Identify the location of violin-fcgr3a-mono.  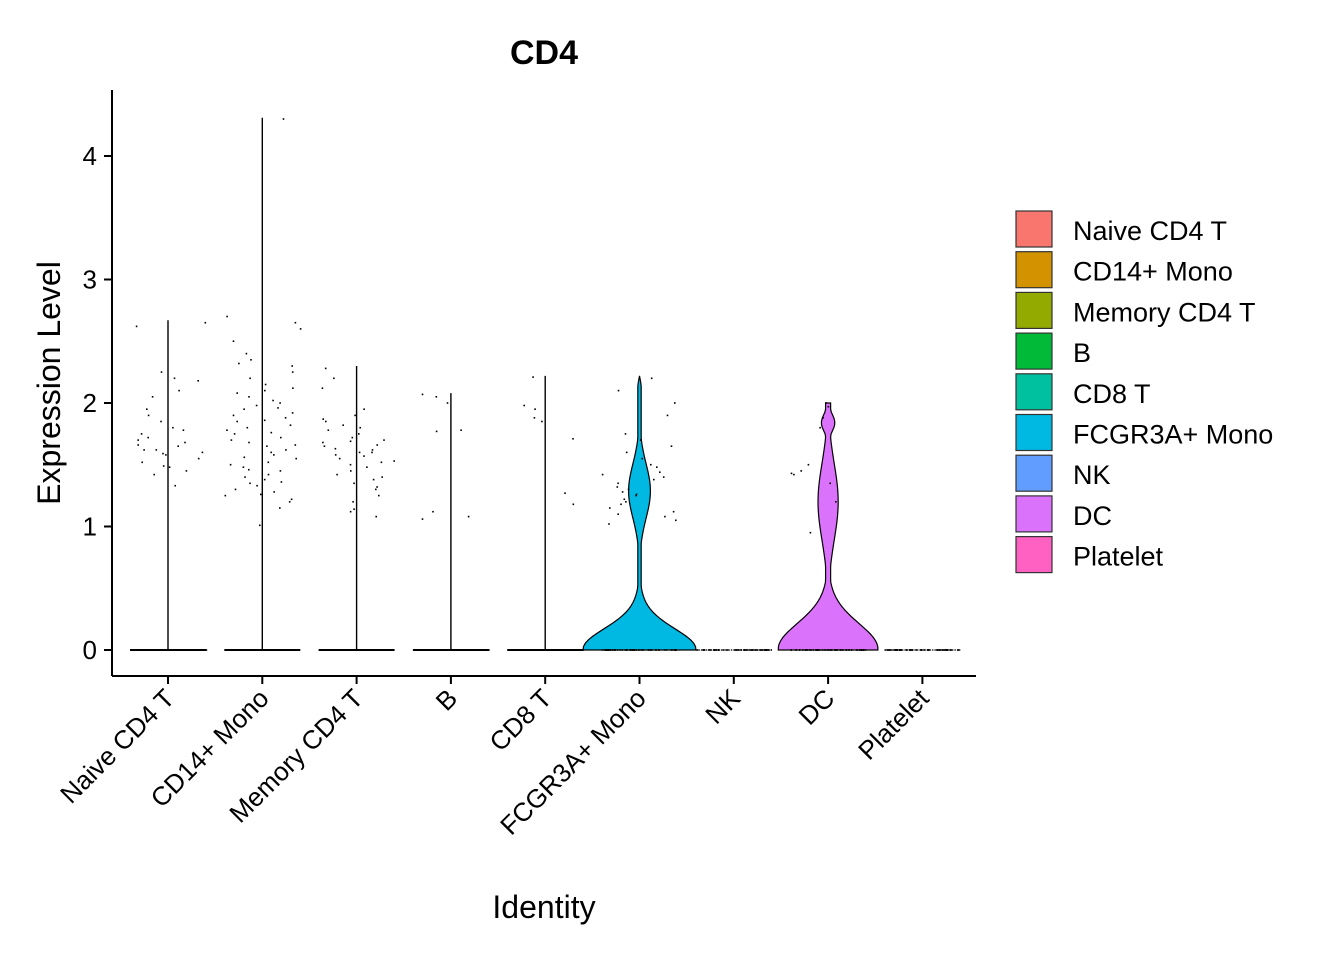
(639, 513).